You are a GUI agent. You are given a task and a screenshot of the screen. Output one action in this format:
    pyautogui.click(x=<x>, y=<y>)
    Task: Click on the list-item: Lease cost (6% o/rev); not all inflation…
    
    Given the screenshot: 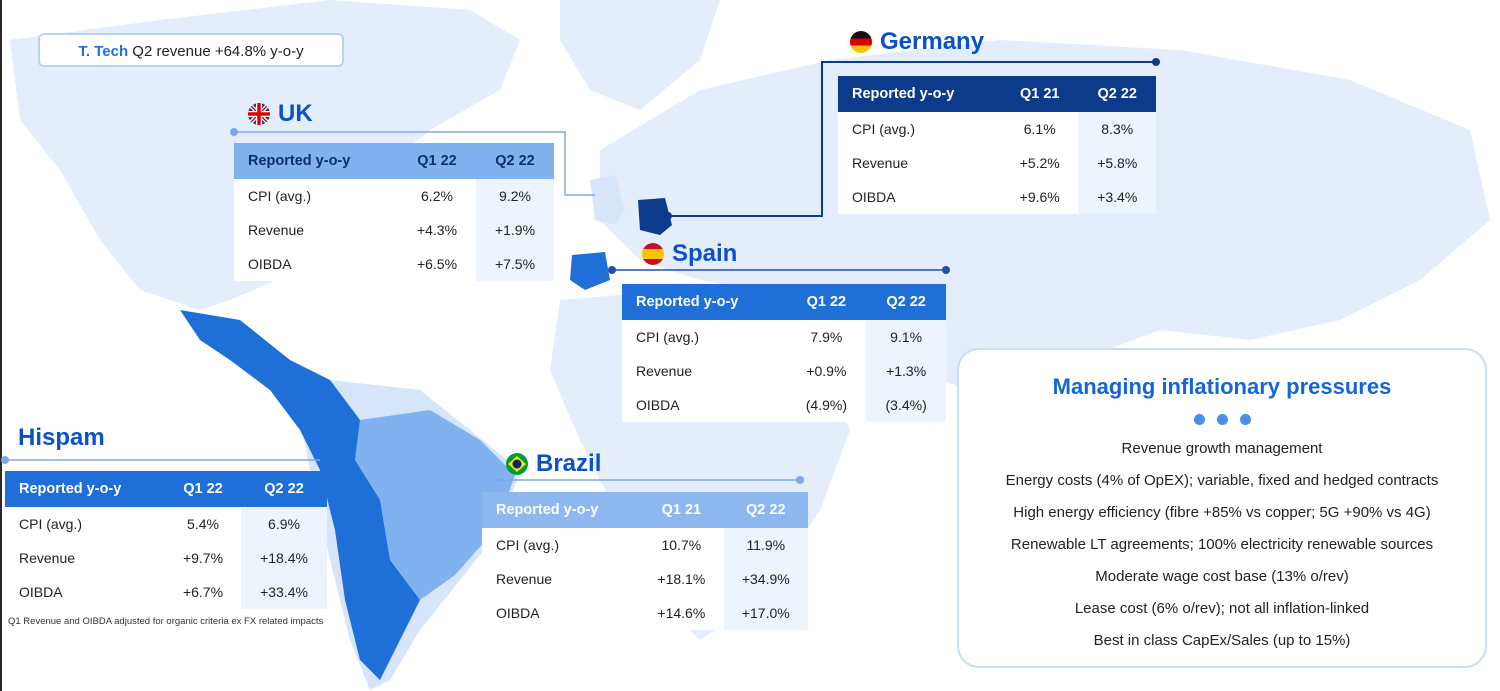 What is the action you would take?
    pyautogui.click(x=1222, y=608)
    